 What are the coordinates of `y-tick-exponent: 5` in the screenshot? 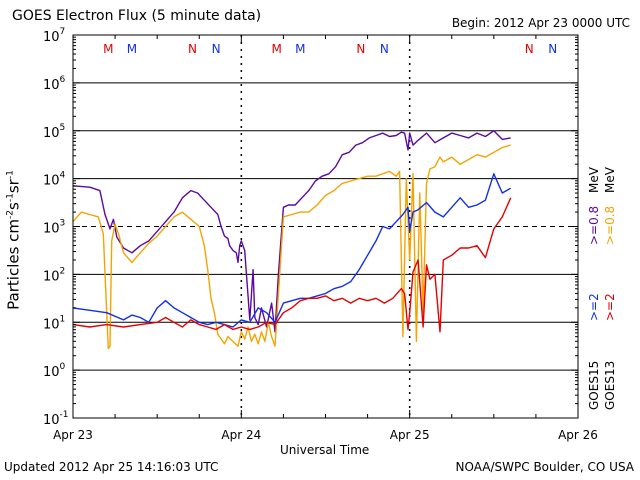 It's located at (63, 128).